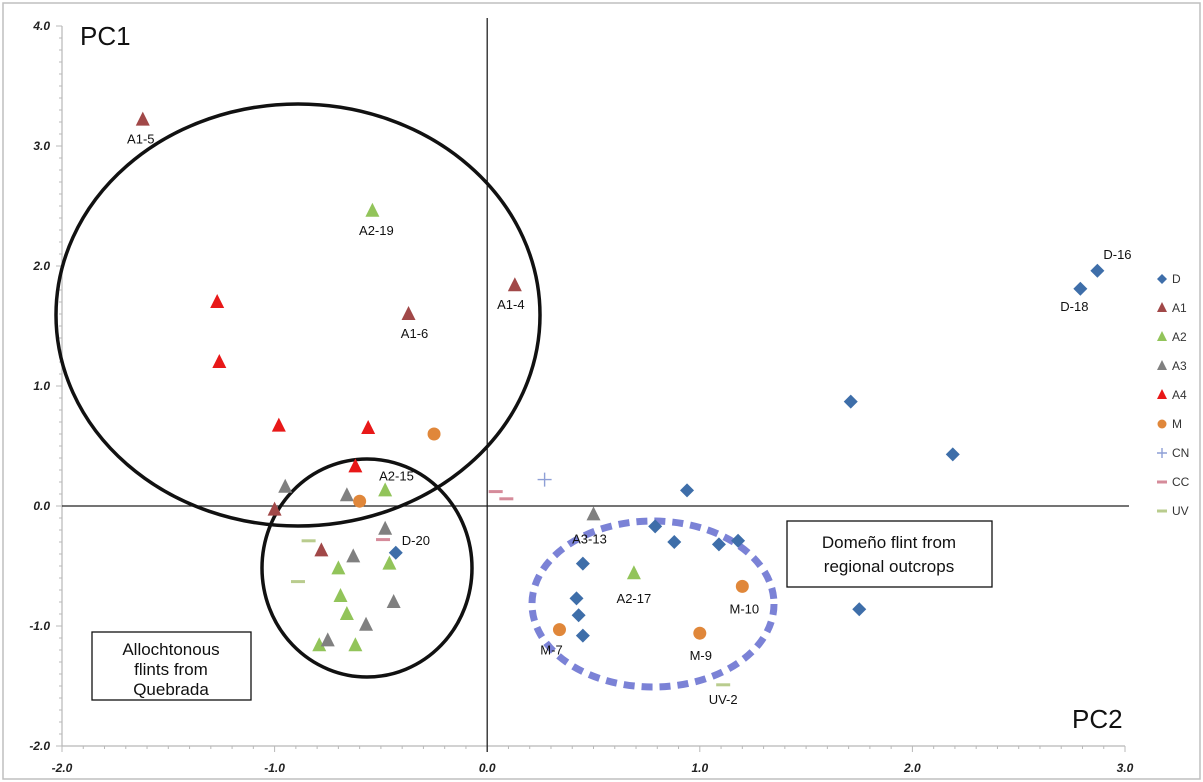  I want to click on y-tick-label: 0.0, so click(41, 506).